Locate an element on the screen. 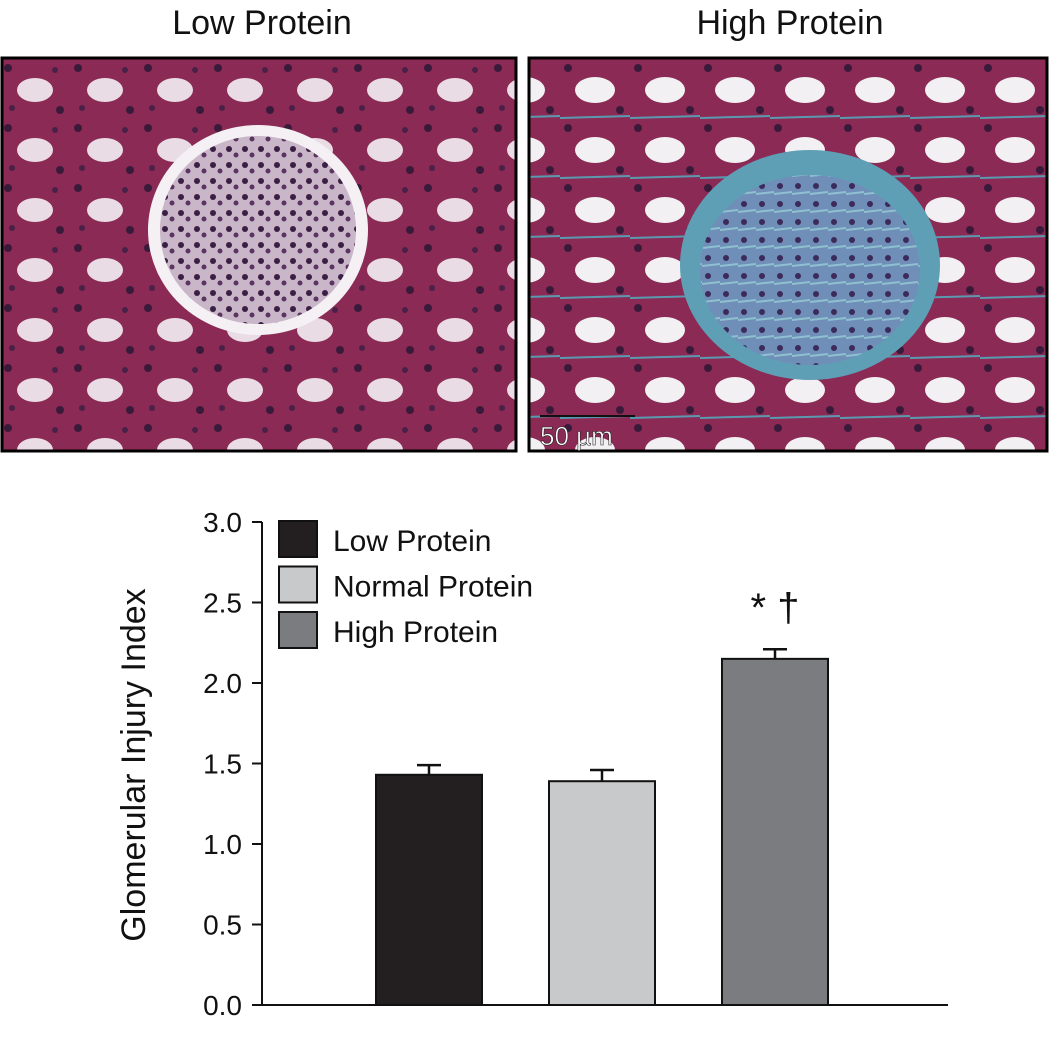 The width and height of the screenshot is (1050, 1038). y-tick-label: 0.5 is located at coordinates (222, 925).